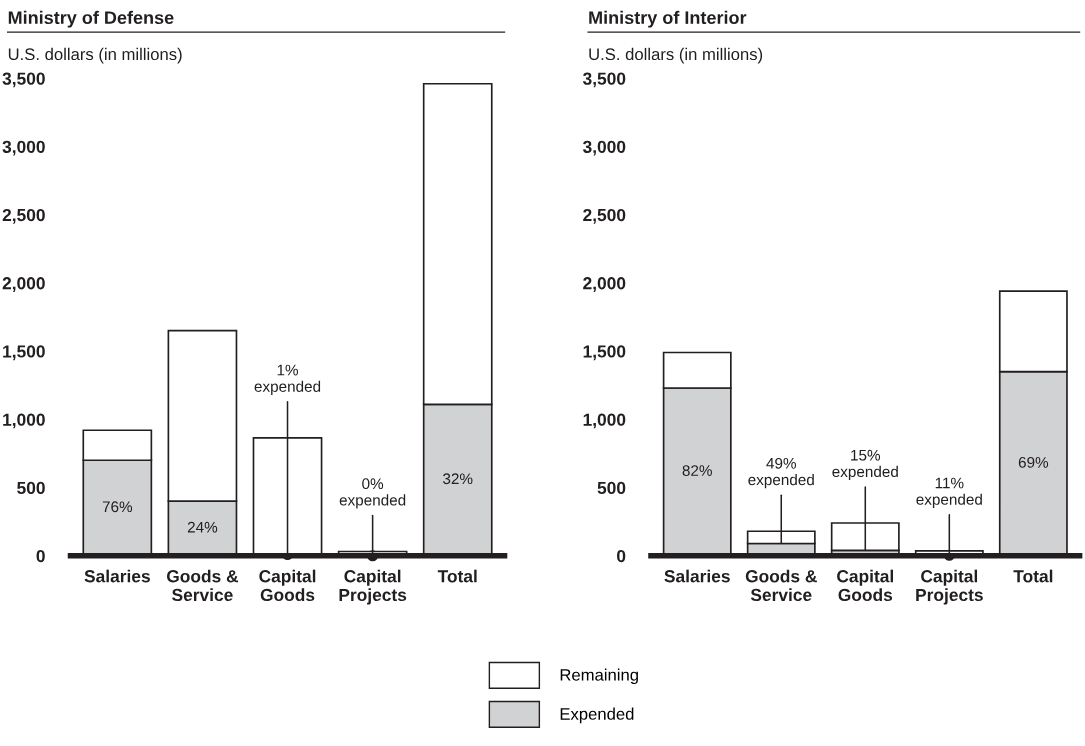  What do you see at coordinates (949, 492) in the screenshot?
I see `annotation: 11% expended` at bounding box center [949, 492].